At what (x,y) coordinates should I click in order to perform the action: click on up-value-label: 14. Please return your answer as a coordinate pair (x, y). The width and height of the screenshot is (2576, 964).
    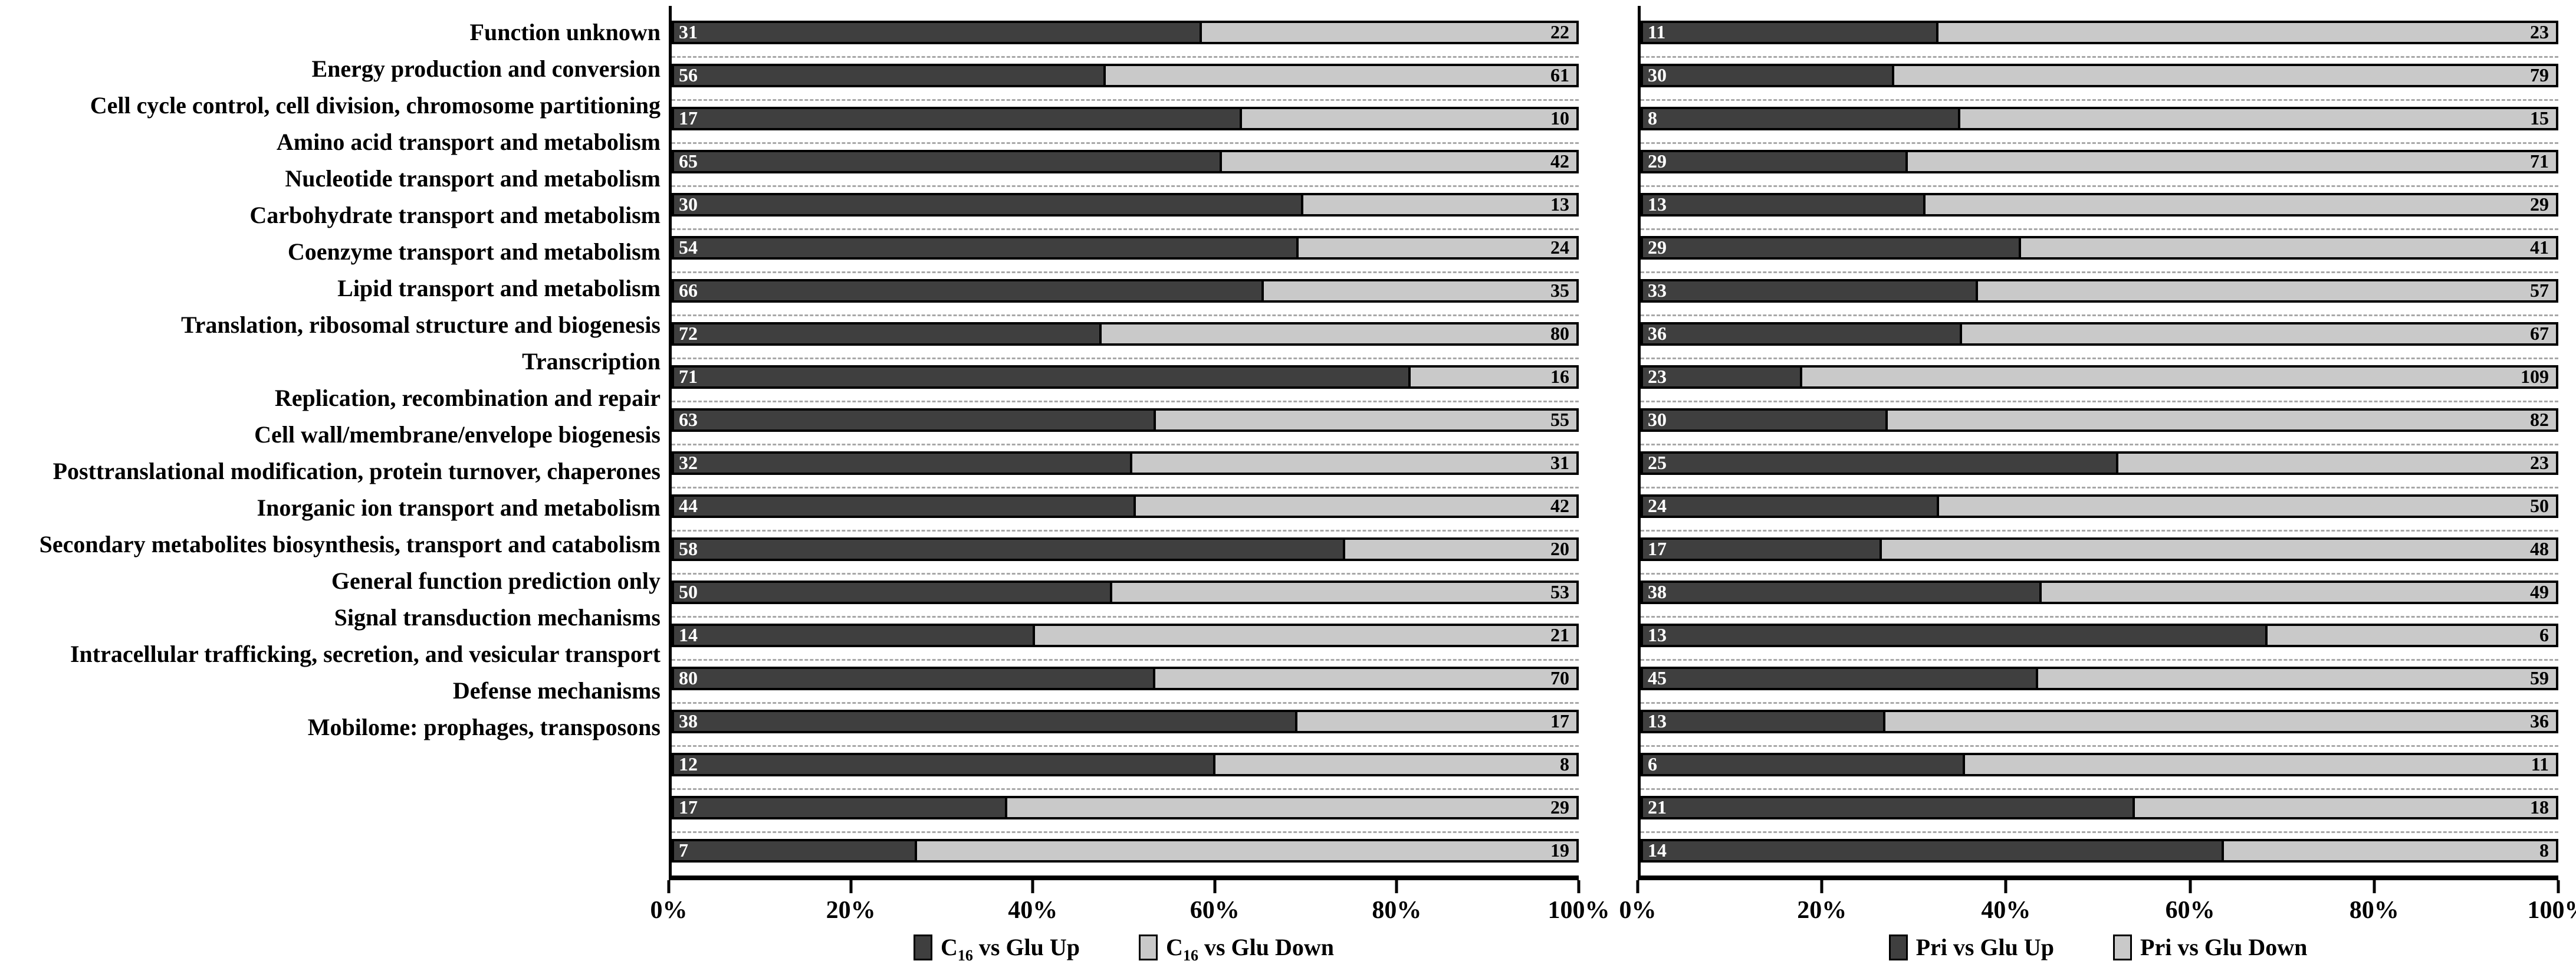
    Looking at the image, I should click on (1657, 851).